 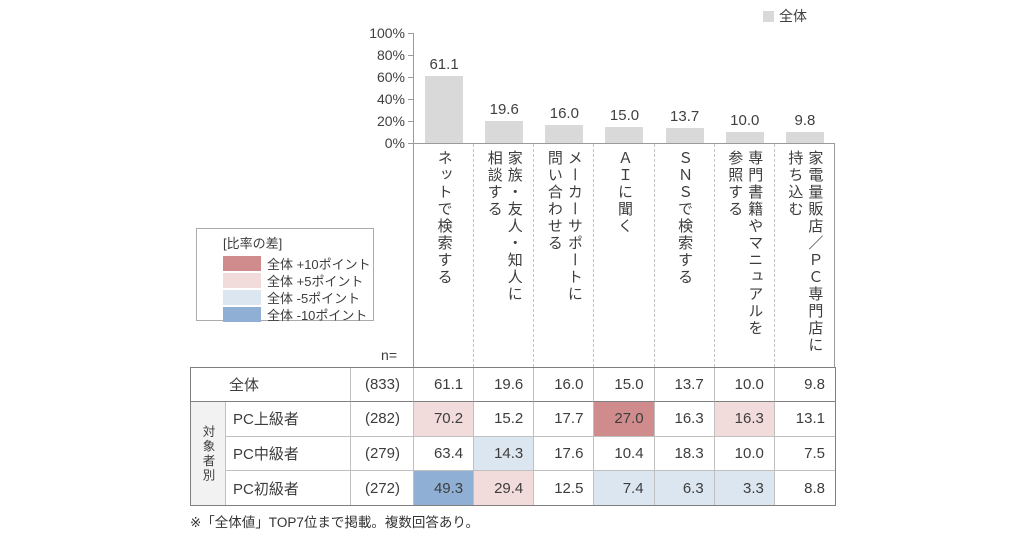 I want to click on row-label-cell: 全体, so click(x=271, y=385).